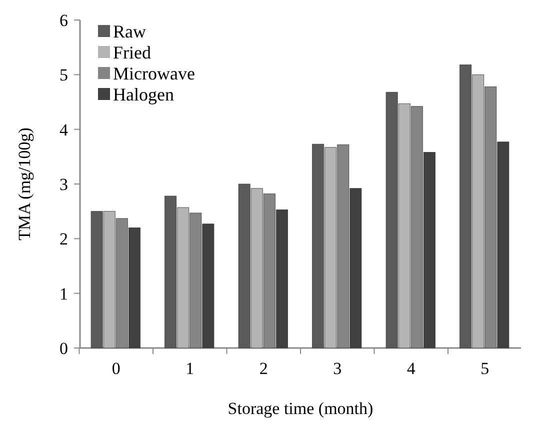 This screenshot has height=426, width=533. What do you see at coordinates (263, 368) in the screenshot?
I see `x-tick-label: 2` at bounding box center [263, 368].